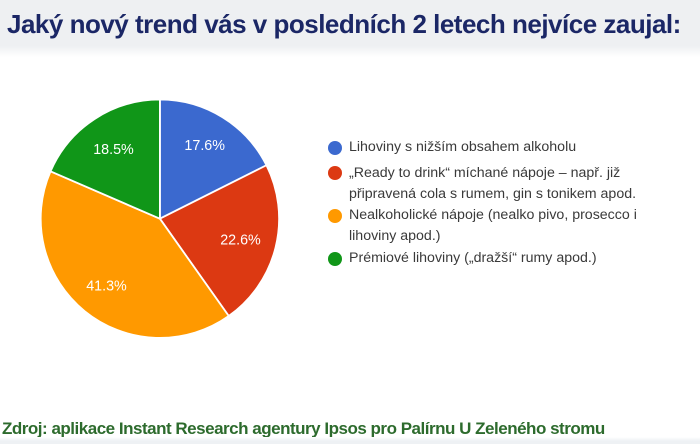 This screenshot has height=444, width=700. What do you see at coordinates (113, 150) in the screenshot?
I see `svg-text: 18.5%` at bounding box center [113, 150].